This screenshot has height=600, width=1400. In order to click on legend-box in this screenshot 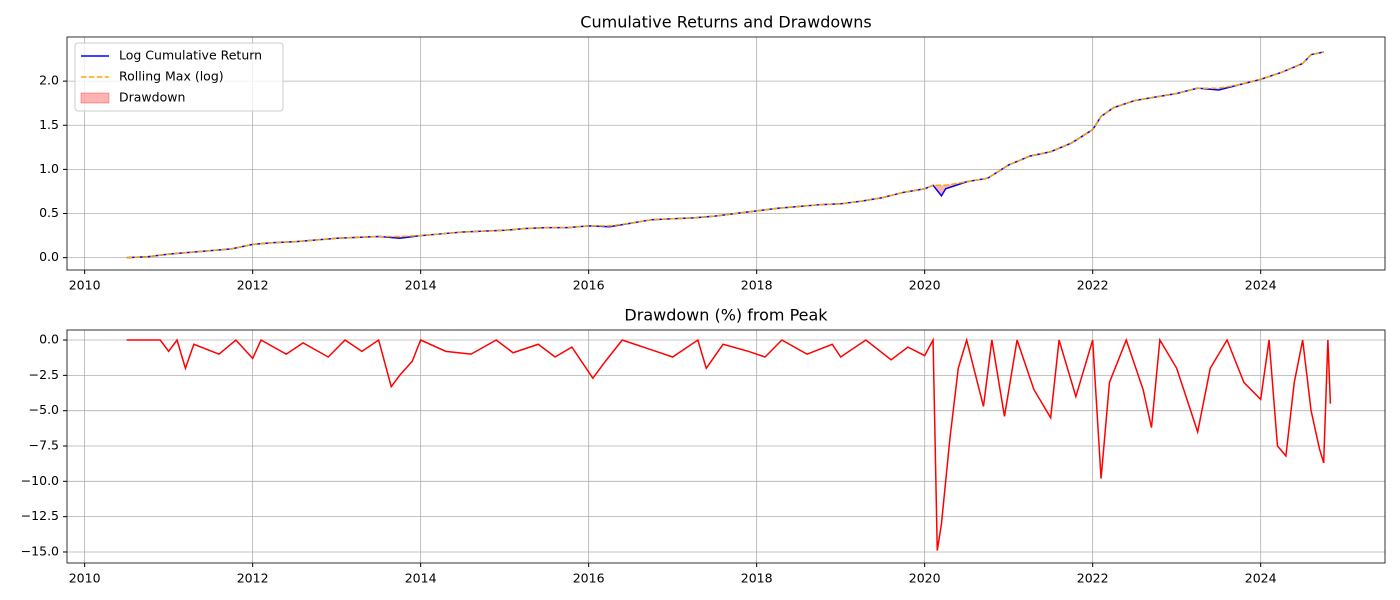, I will do `click(179, 77)`.